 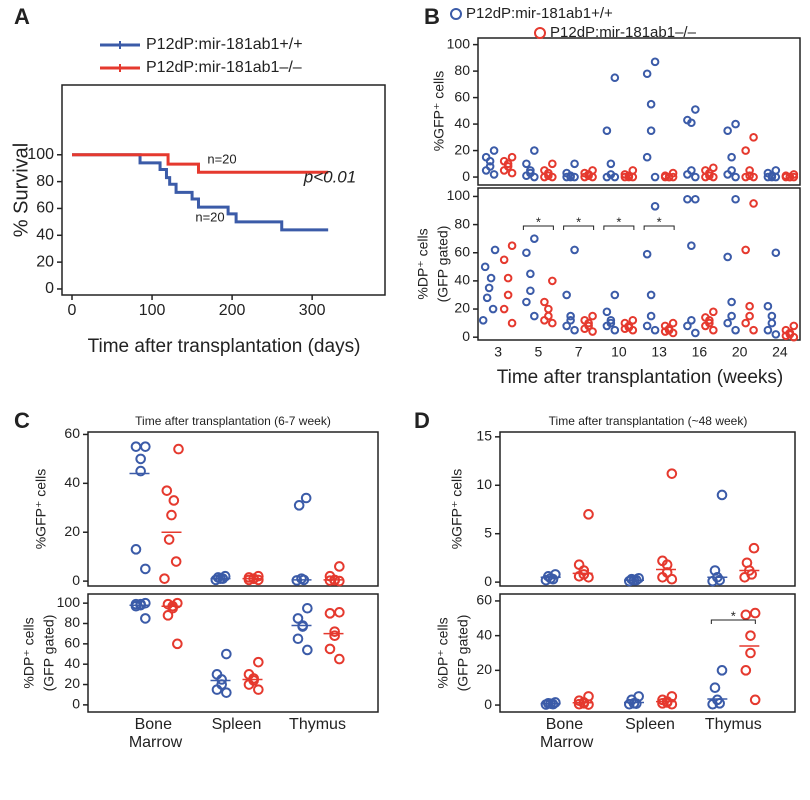 I want to click on annotation: p<0.01, so click(x=329, y=176).